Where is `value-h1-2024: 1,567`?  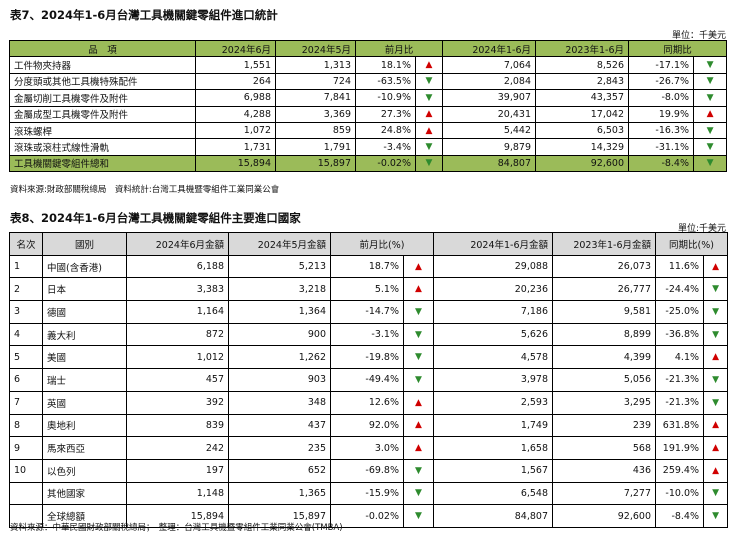
value-h1-2024: 1,567 is located at coordinates (493, 470).